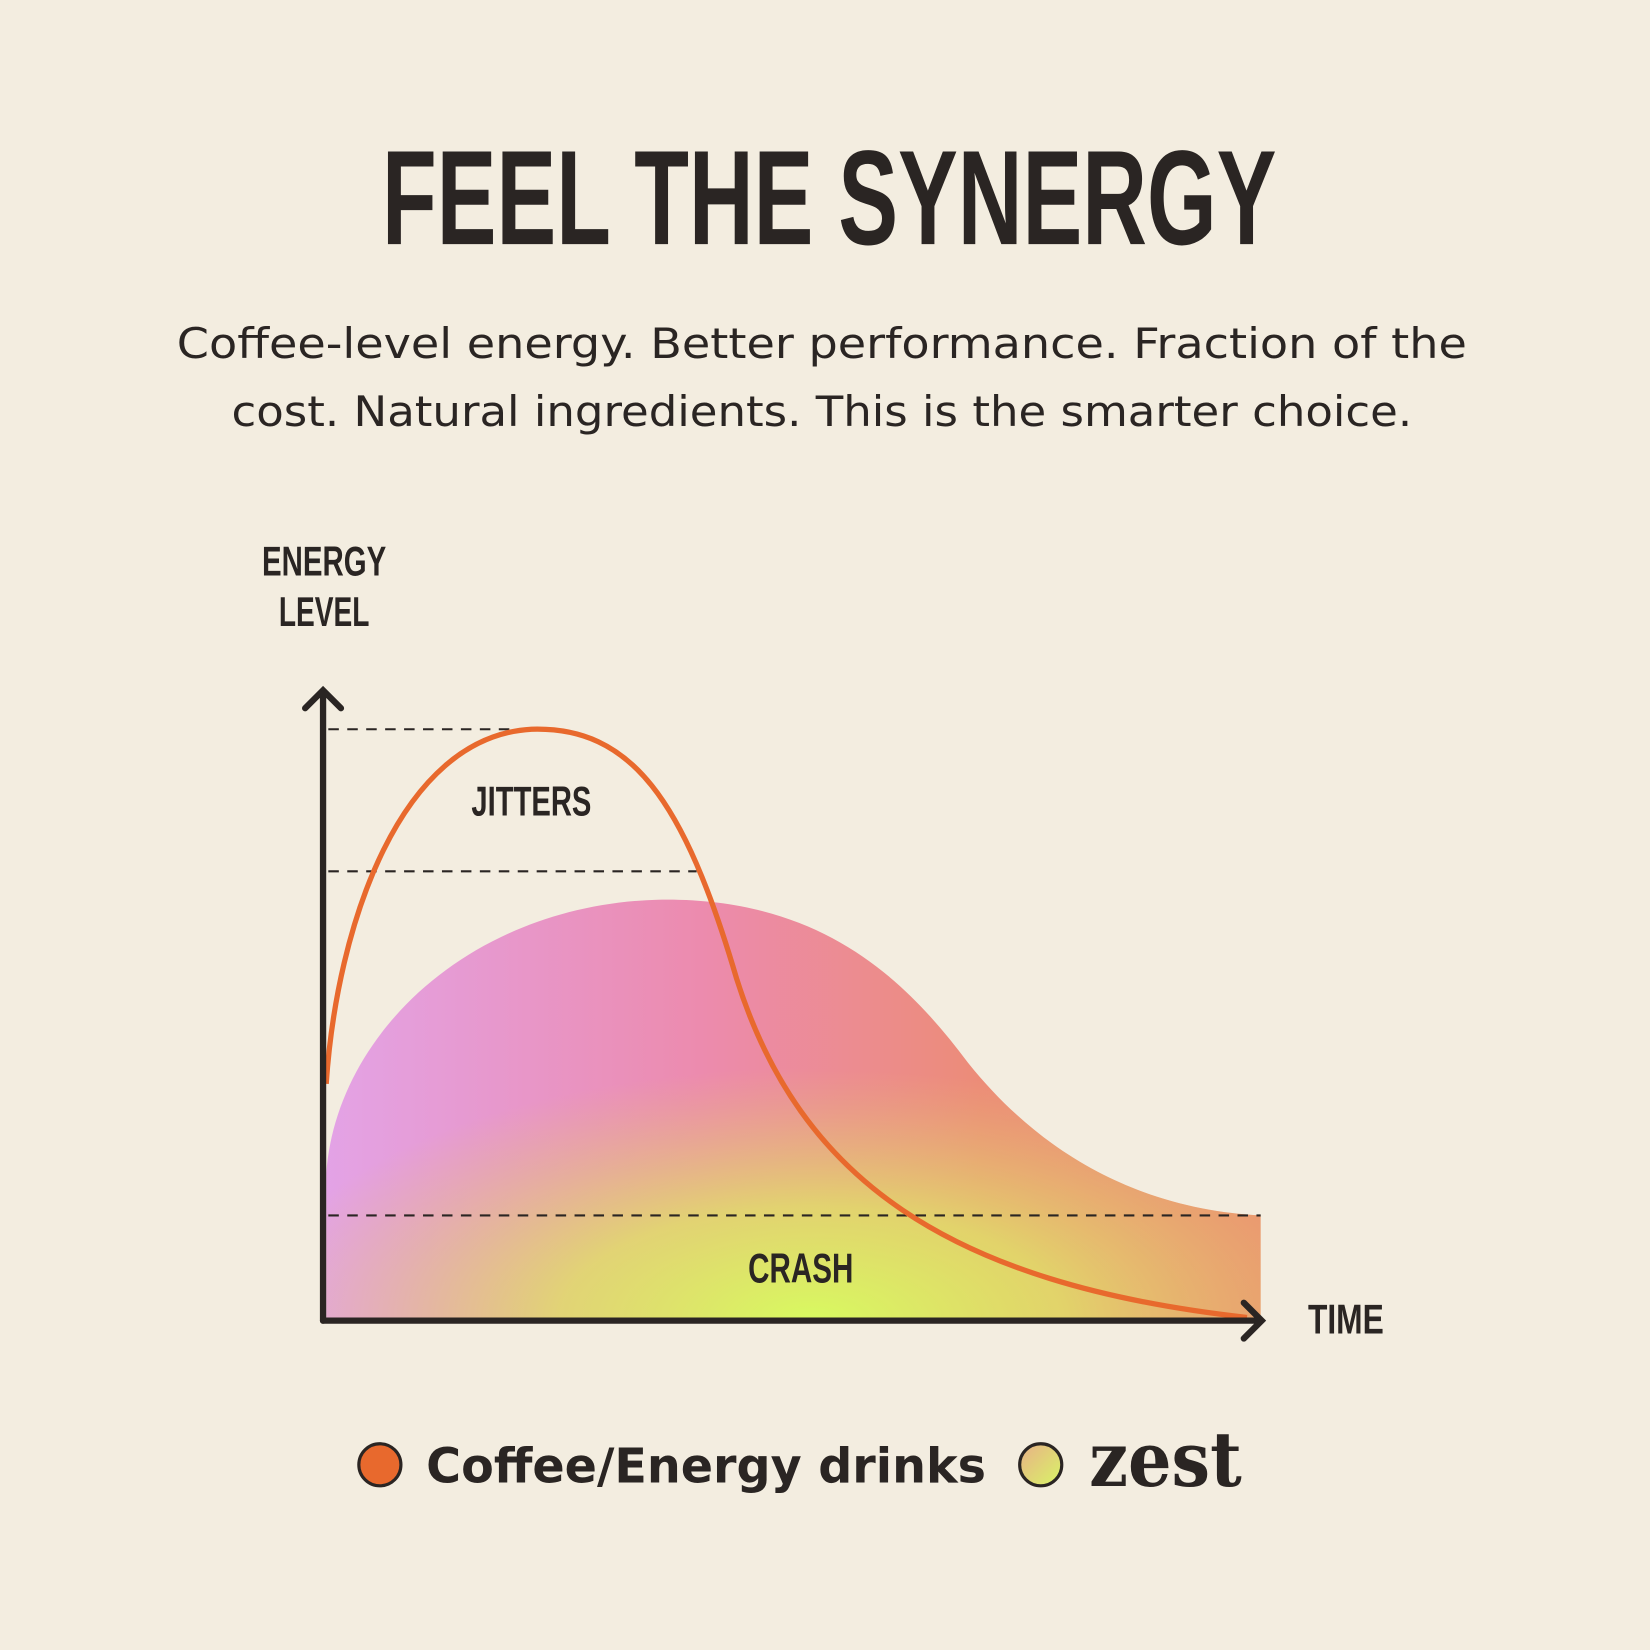 This screenshot has width=1650, height=1650. I want to click on legend-label: Coffee/Energy drinks, so click(706, 1467).